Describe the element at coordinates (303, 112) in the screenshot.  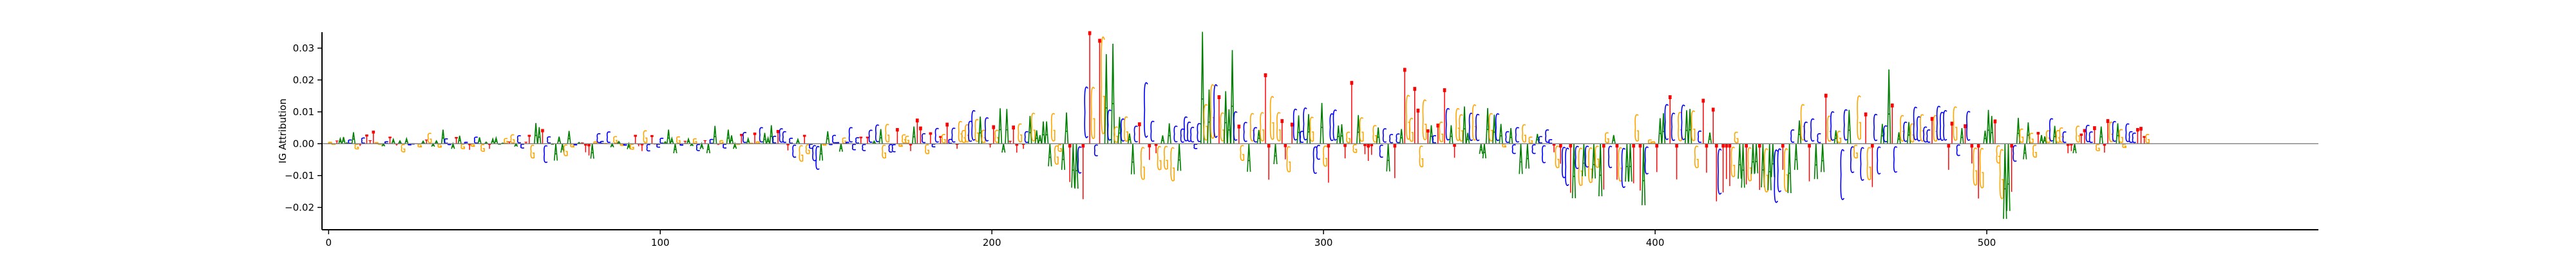
I see `y-tick-label: 0.01` at that location.